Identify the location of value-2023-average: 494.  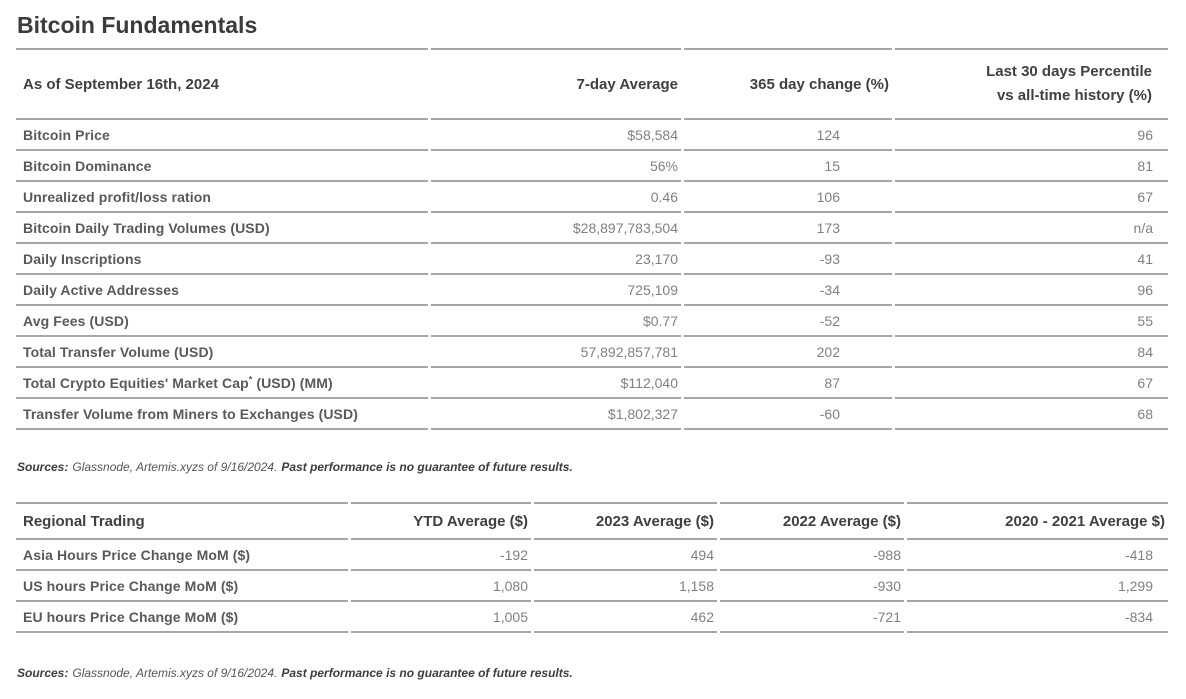
(625, 555).